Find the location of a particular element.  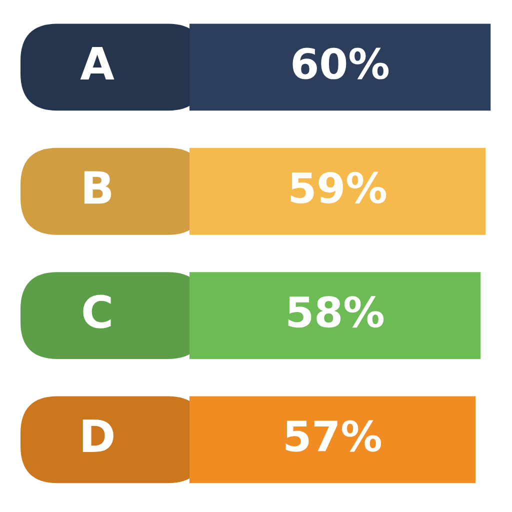

data-label: 58% is located at coordinates (336, 312).